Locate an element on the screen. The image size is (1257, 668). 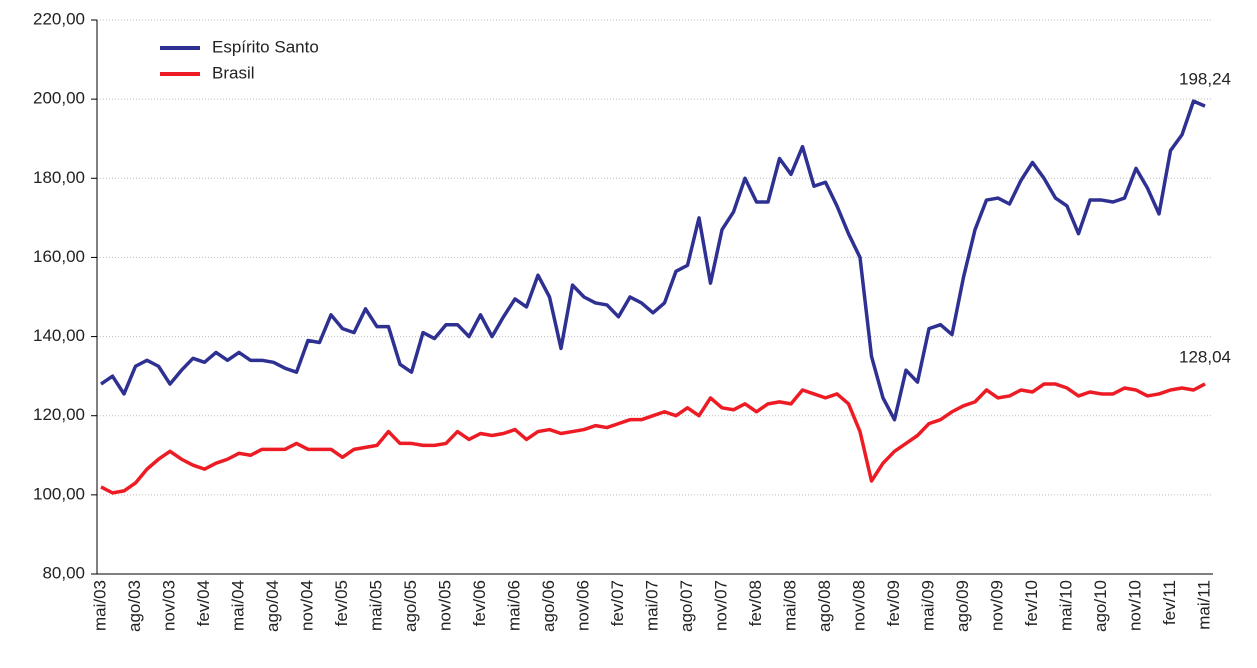
x-tick-label: fev/06 is located at coordinates (479, 603).